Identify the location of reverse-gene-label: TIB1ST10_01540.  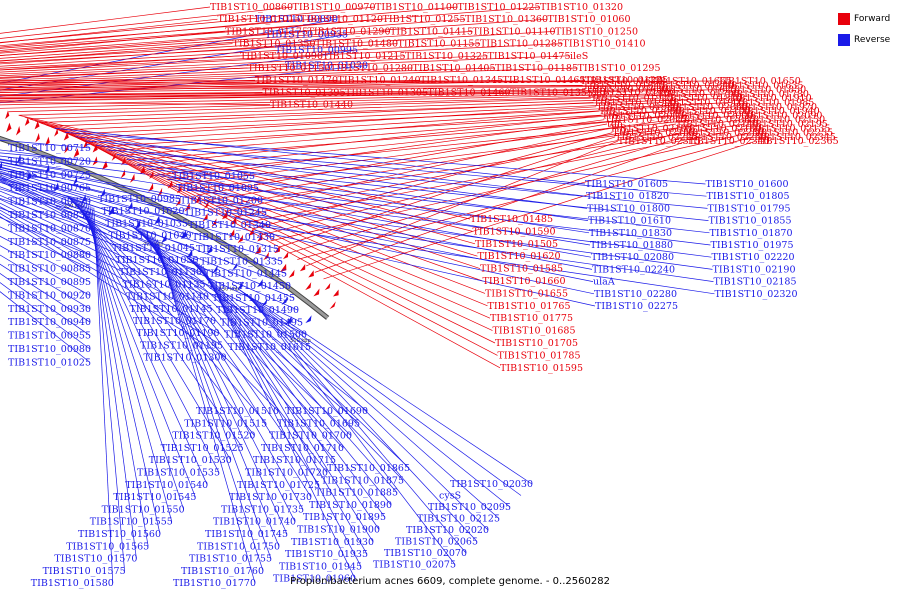
(166, 485).